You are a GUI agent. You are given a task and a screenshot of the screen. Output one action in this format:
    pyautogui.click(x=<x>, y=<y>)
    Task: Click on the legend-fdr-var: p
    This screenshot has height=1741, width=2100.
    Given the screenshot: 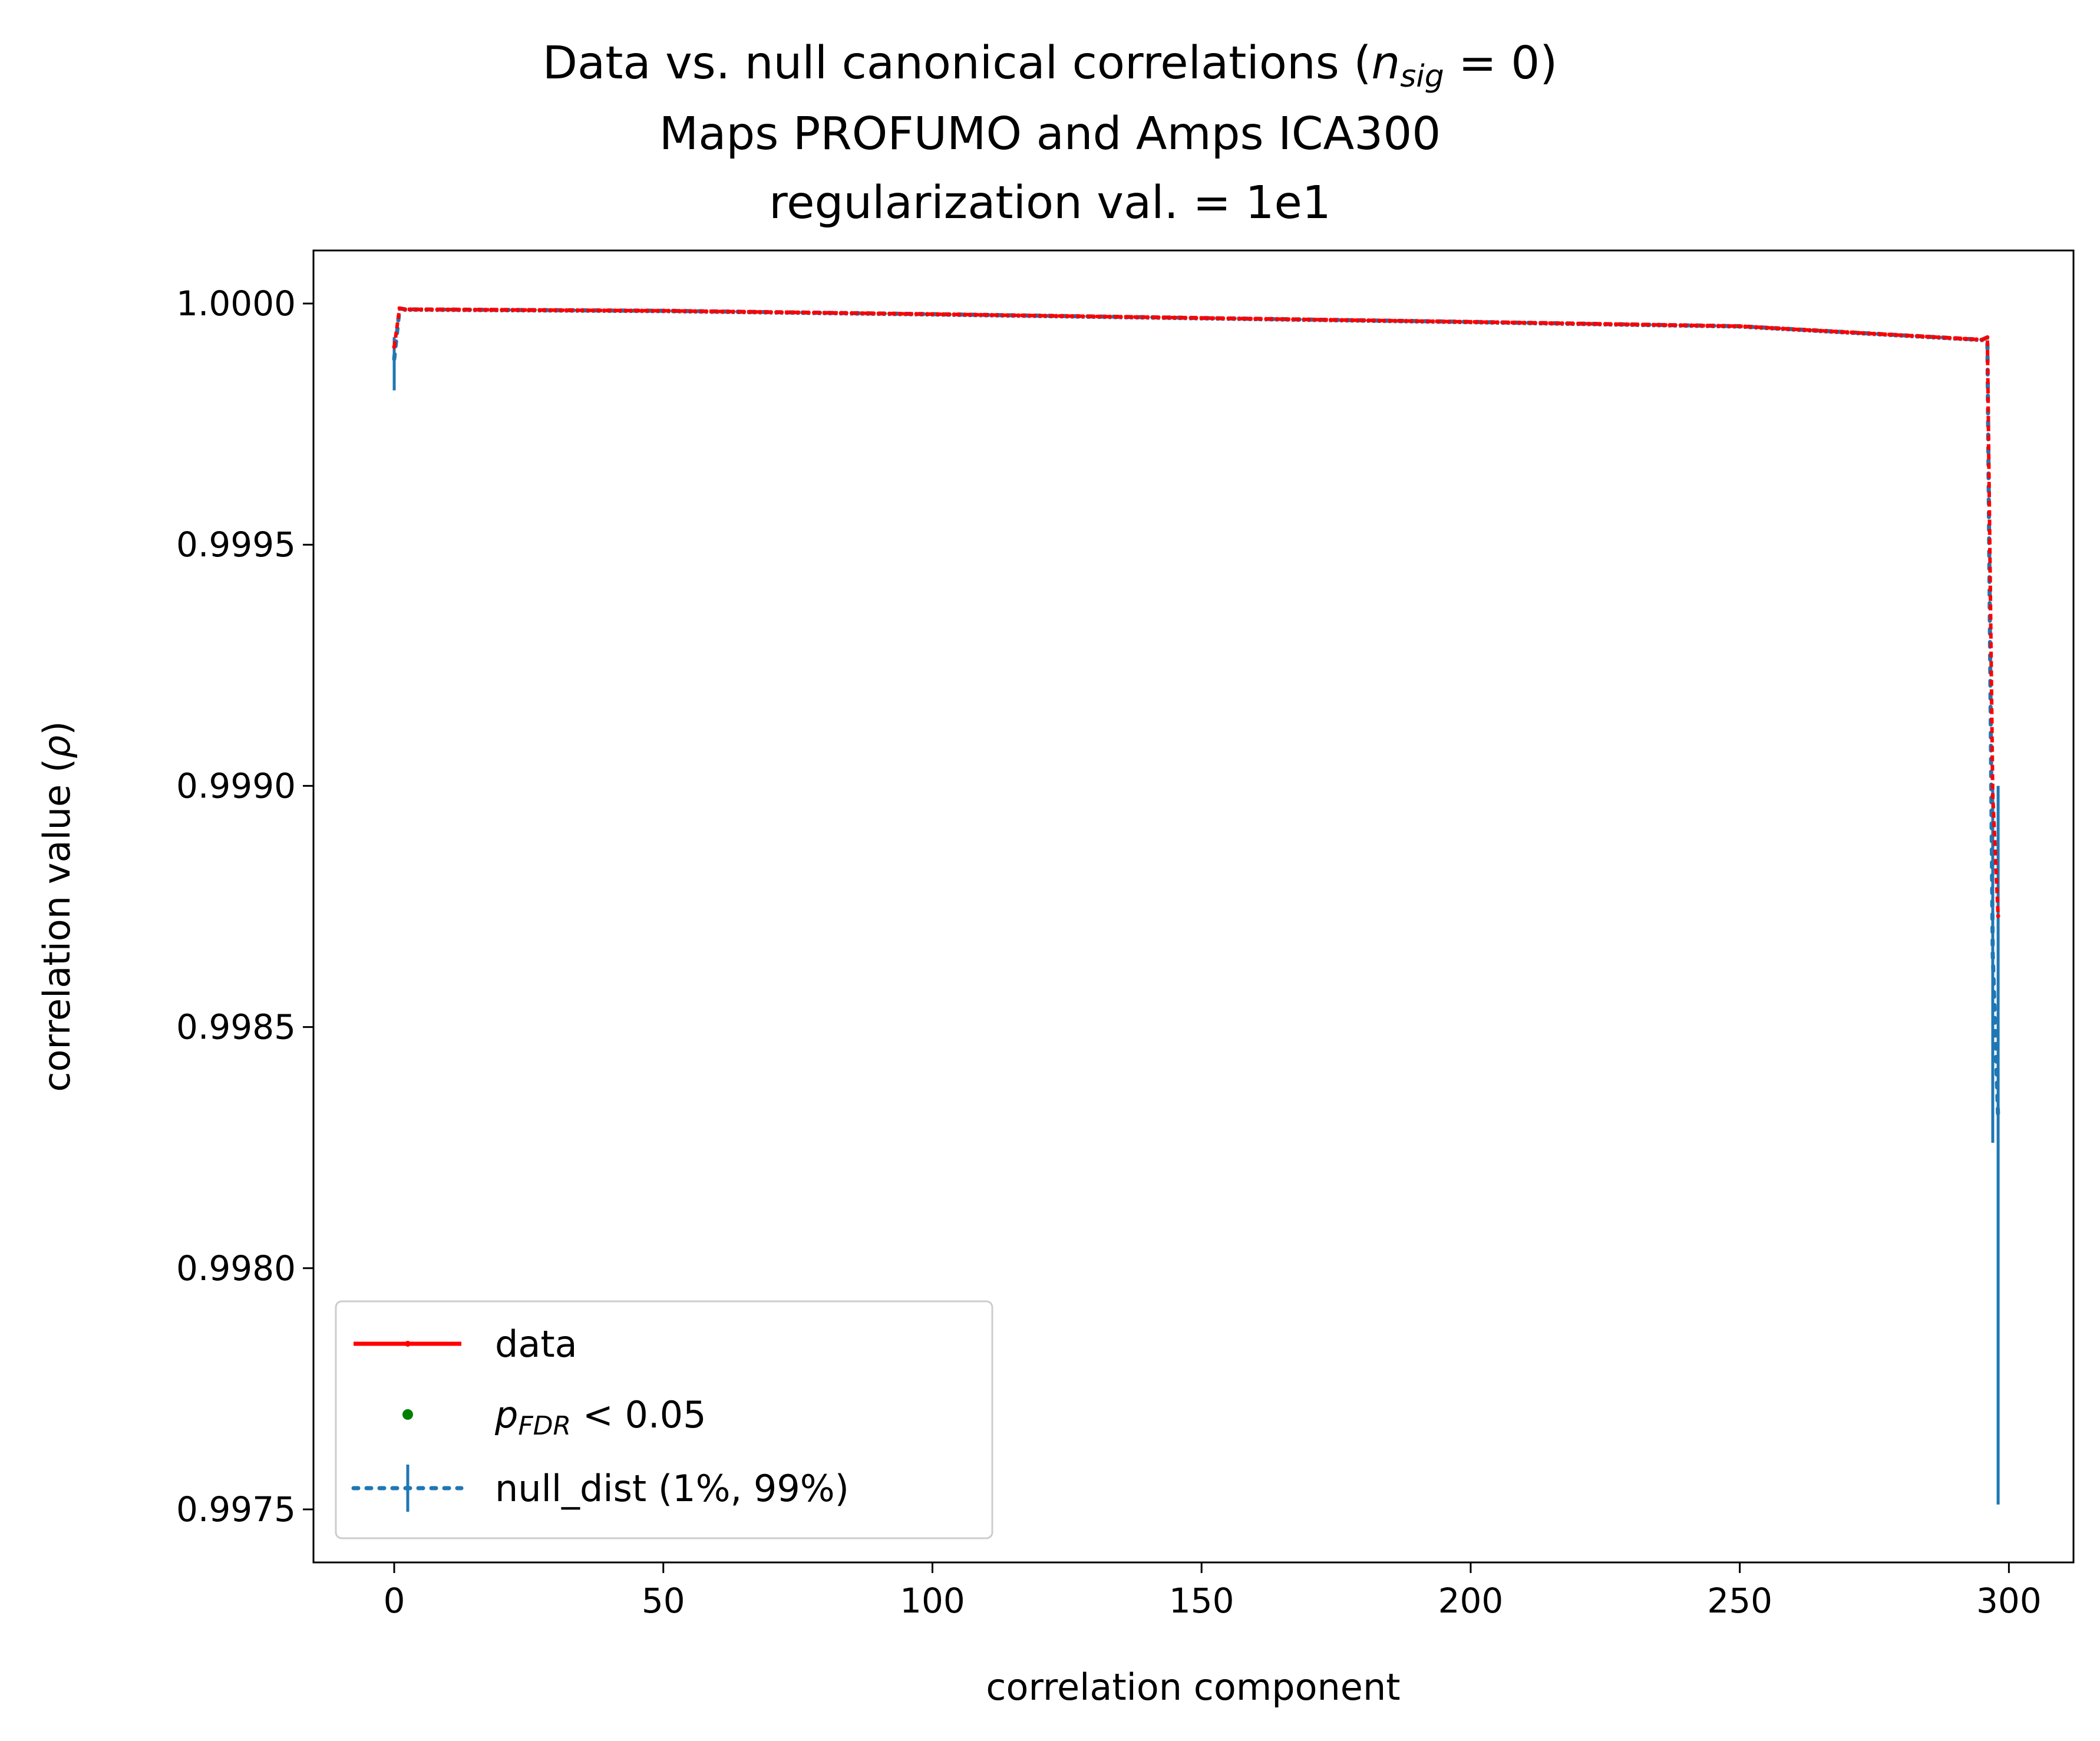 What is the action you would take?
    pyautogui.click(x=506, y=1414)
    